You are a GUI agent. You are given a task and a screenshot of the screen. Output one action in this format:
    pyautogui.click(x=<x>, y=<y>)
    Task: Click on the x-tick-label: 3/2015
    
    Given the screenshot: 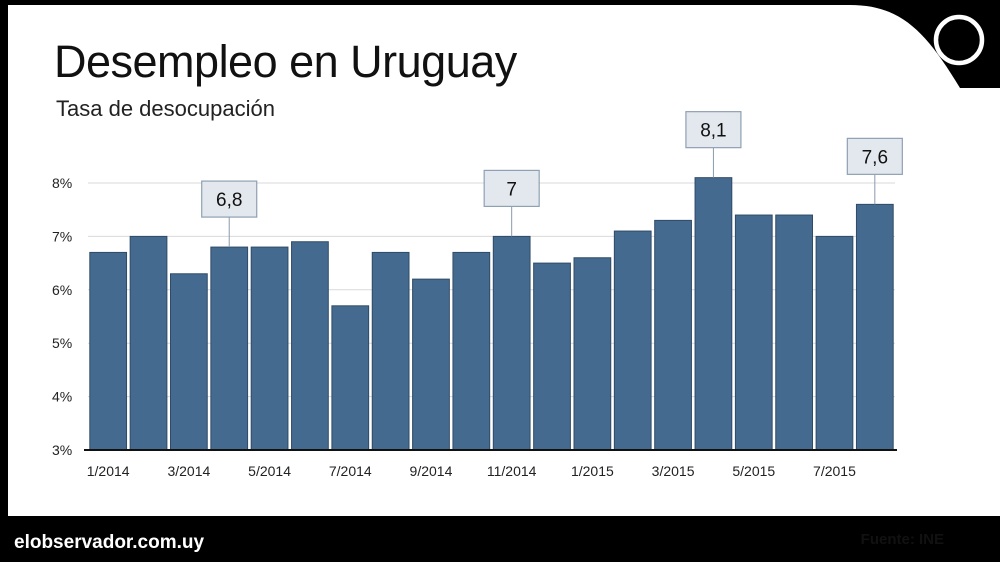 What is the action you would take?
    pyautogui.click(x=673, y=471)
    